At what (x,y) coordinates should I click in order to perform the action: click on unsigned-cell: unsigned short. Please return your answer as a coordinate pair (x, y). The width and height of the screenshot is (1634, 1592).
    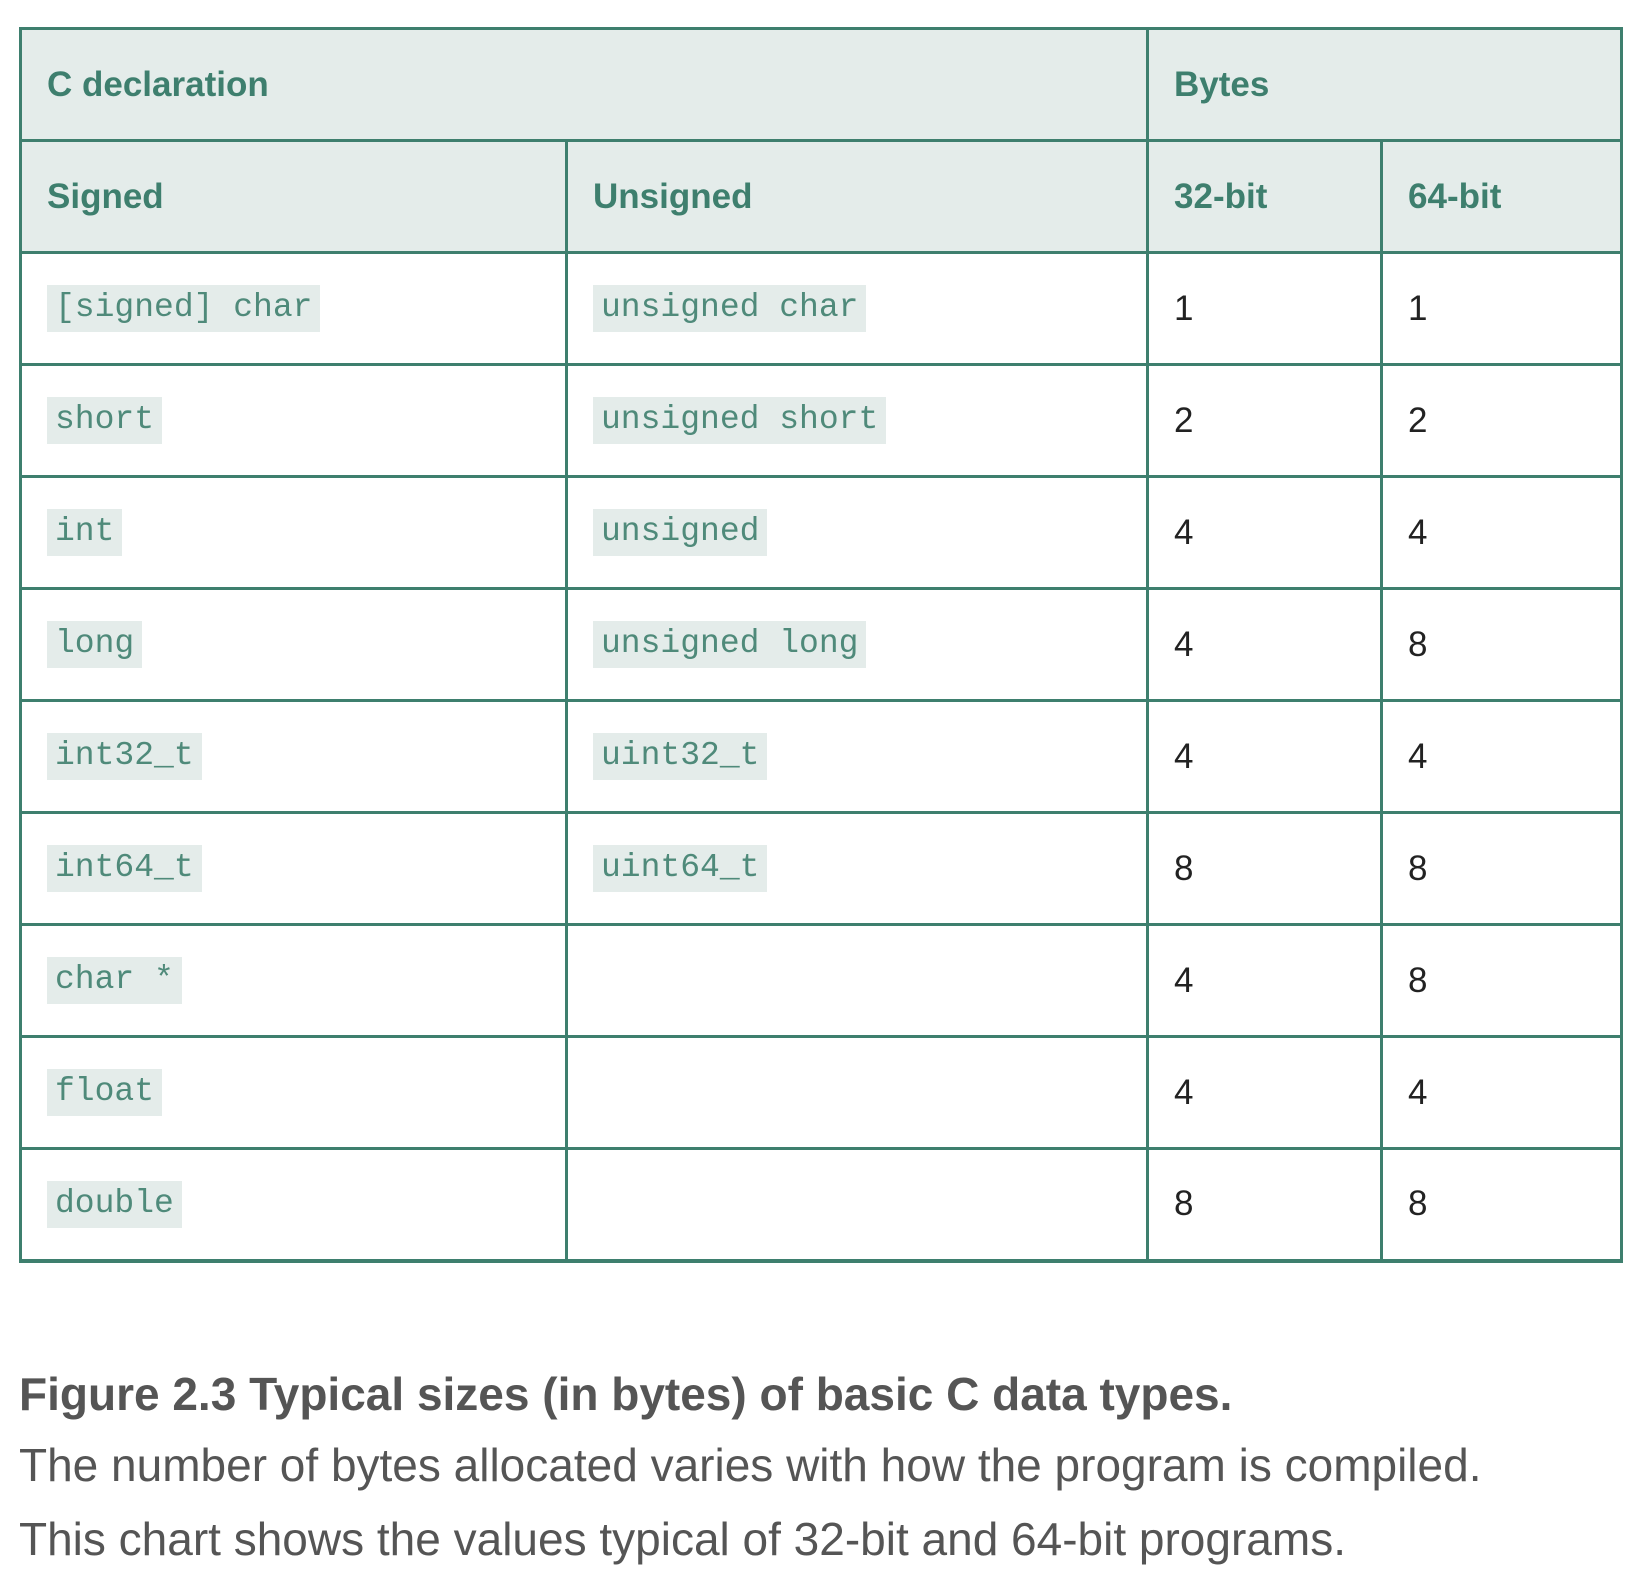
    Looking at the image, I should click on (857, 420).